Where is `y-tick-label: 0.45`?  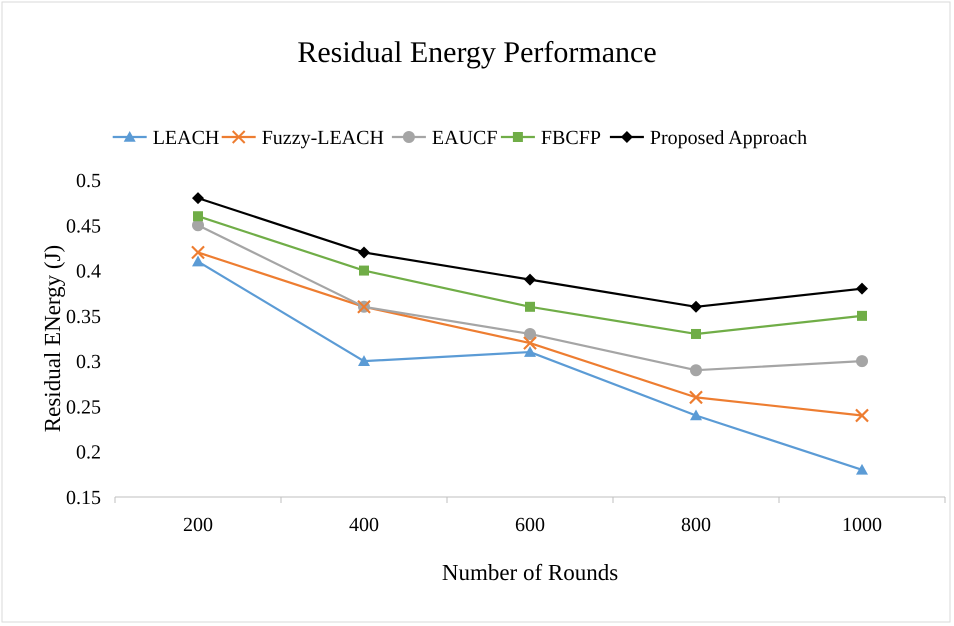 y-tick-label: 0.45 is located at coordinates (83, 226).